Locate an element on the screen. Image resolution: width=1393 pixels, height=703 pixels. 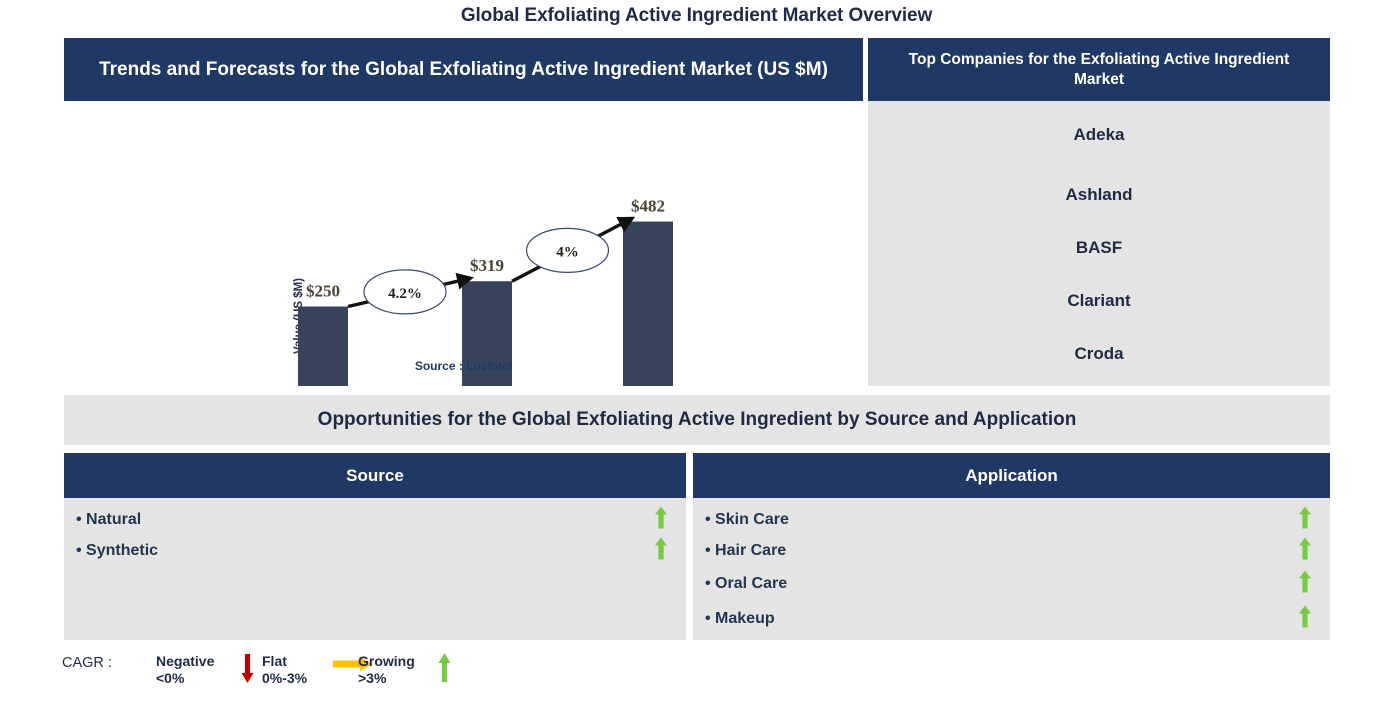
company-item: Croda is located at coordinates (1099, 353).